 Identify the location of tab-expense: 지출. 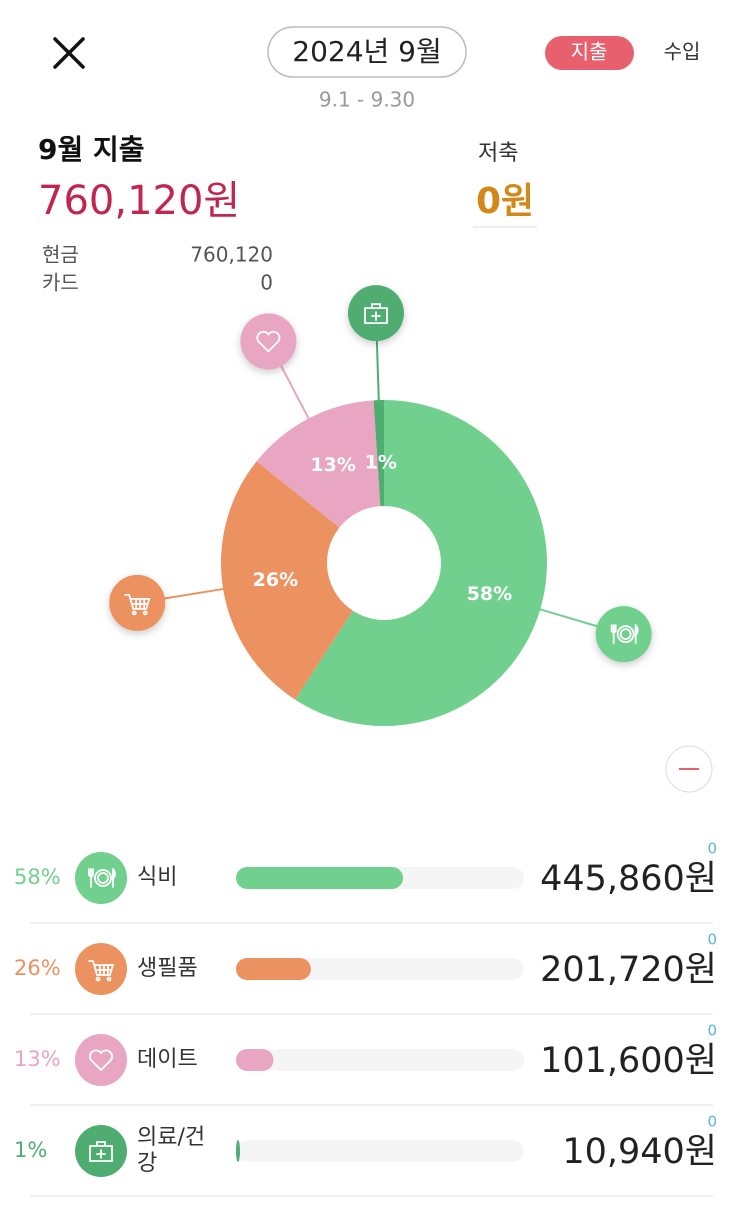
(589, 52).